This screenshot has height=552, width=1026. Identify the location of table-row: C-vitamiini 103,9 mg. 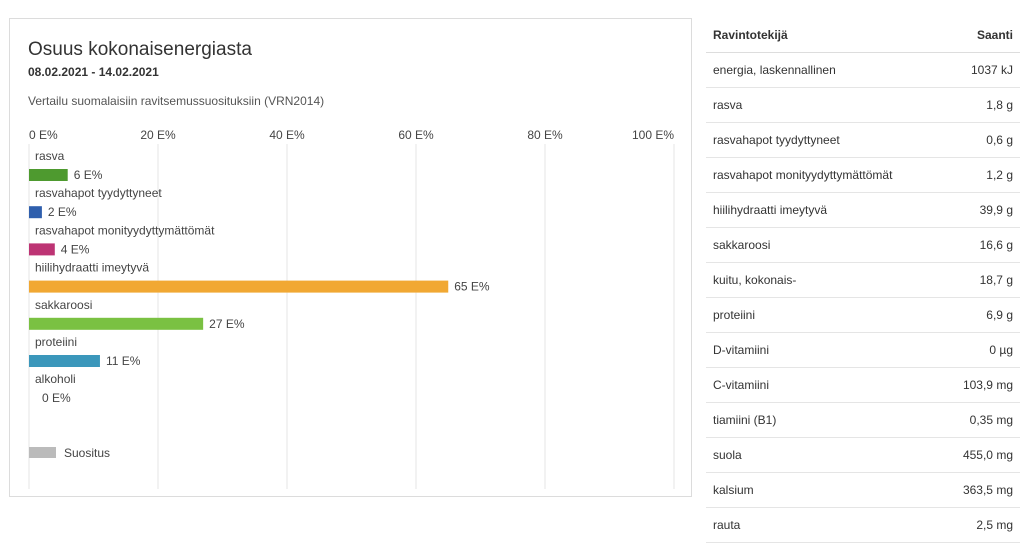
(863, 385).